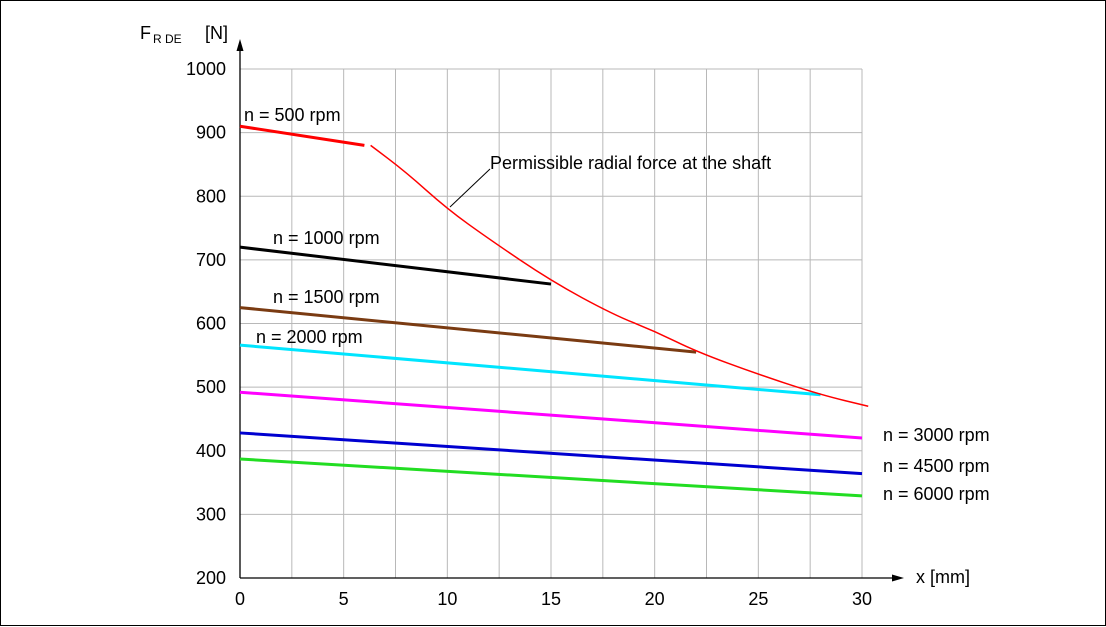  What do you see at coordinates (211, 387) in the screenshot?
I see `y-tick-label: 500` at bounding box center [211, 387].